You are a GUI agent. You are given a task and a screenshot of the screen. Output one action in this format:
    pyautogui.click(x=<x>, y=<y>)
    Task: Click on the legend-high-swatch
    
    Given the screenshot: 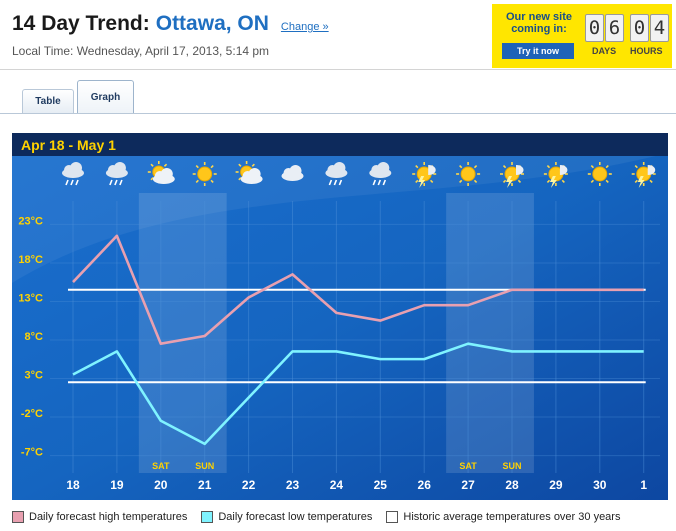 What is the action you would take?
    pyautogui.click(x=18, y=517)
    